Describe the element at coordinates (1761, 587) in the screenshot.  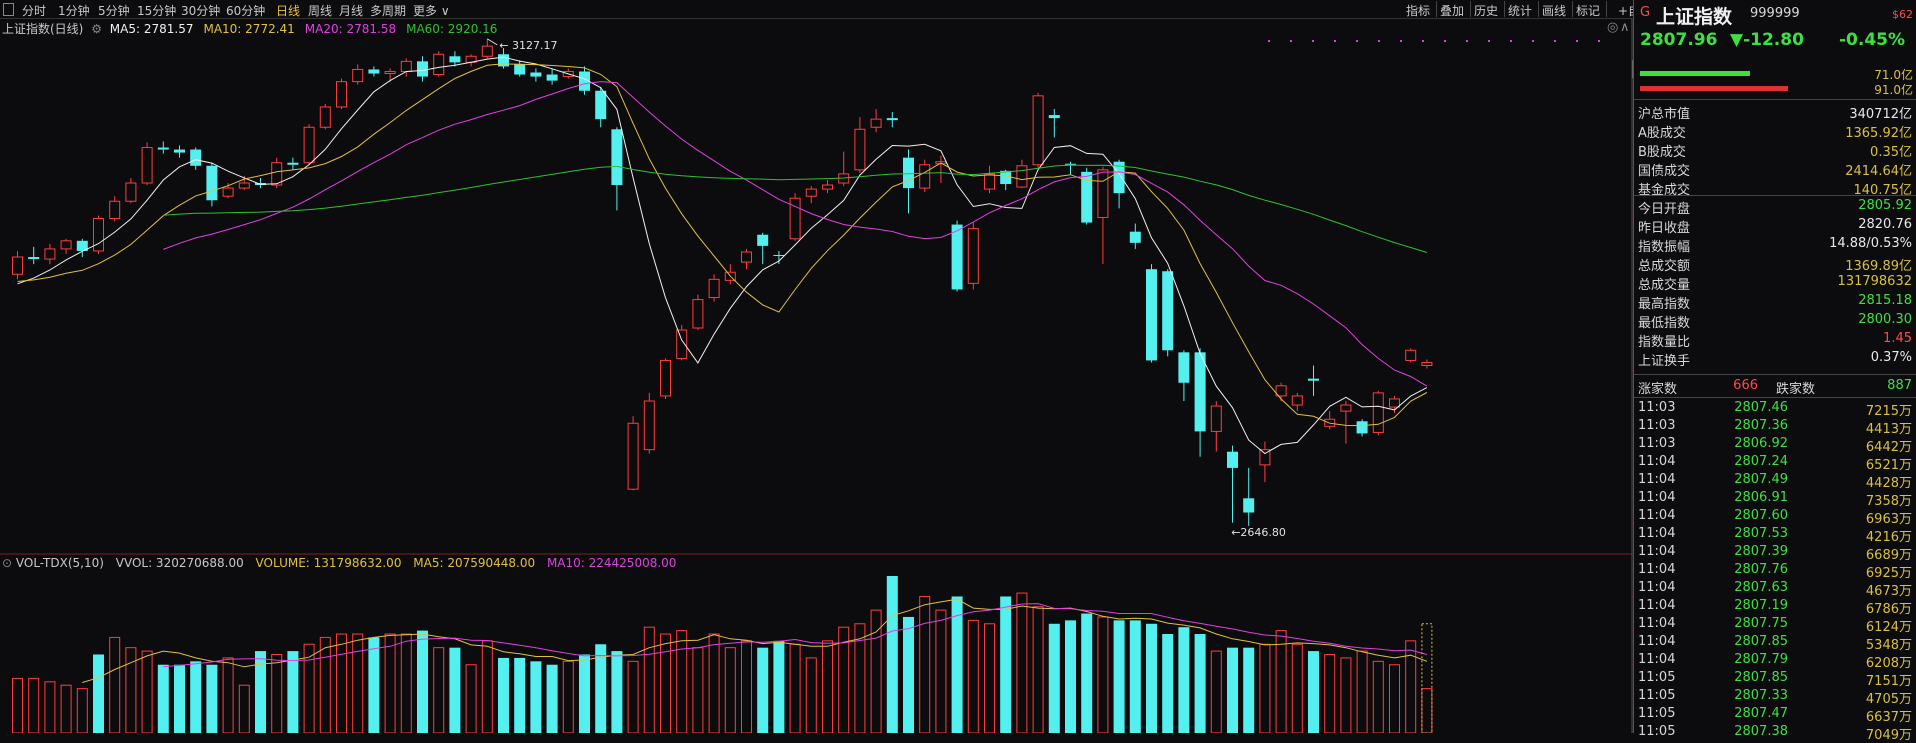
I see `tick-price: 2807.63` at that location.